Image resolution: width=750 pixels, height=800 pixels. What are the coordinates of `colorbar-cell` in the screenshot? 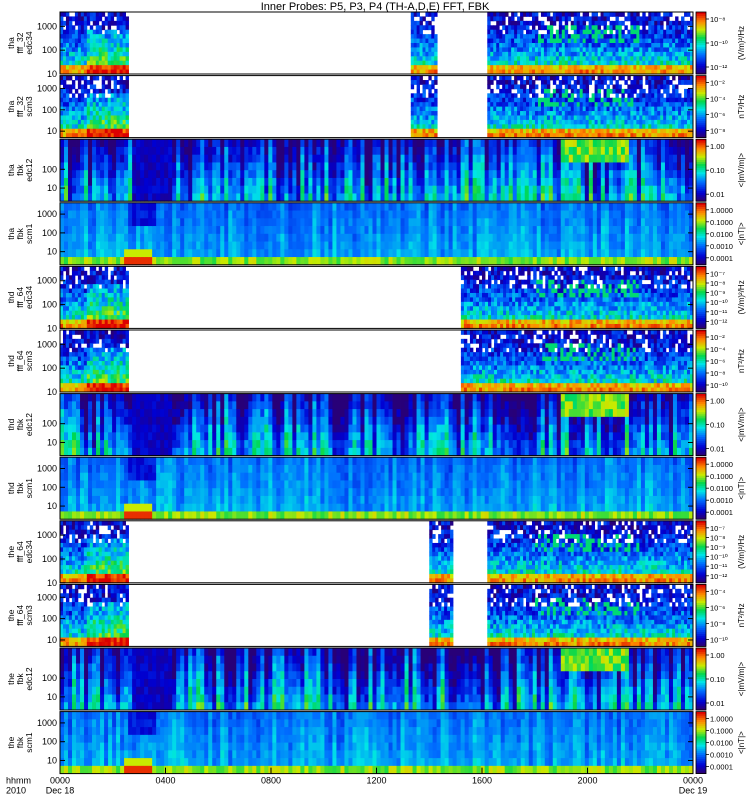 It's located at (701, 71).